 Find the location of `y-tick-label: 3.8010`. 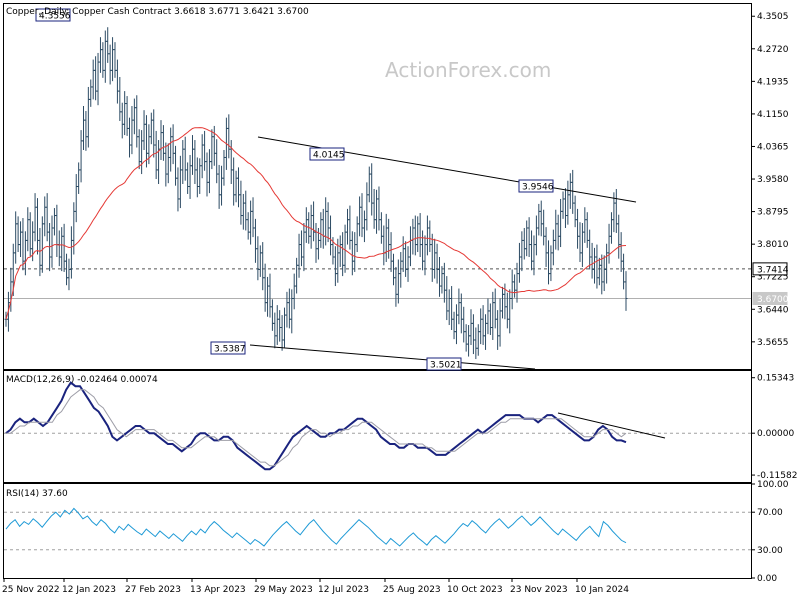

y-tick-label: 3.8010 is located at coordinates (773, 245).